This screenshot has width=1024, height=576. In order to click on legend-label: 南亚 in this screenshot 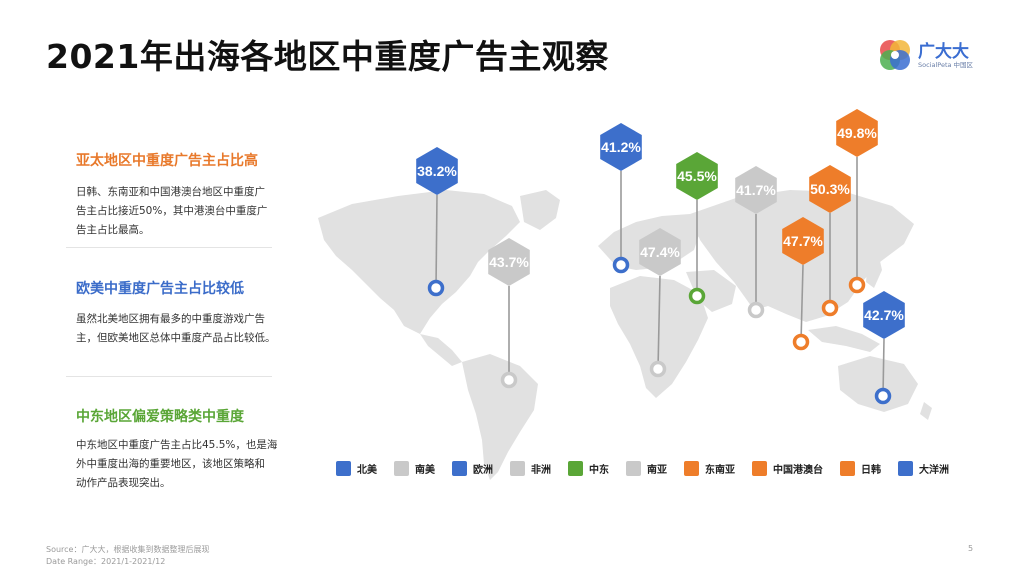, I will do `click(657, 470)`.